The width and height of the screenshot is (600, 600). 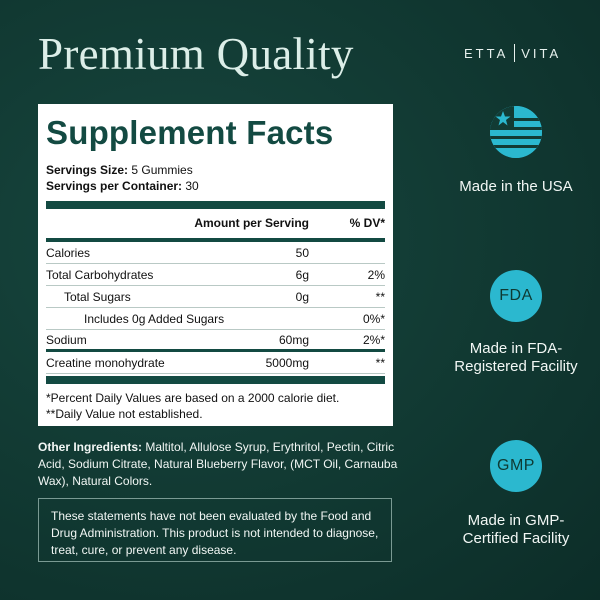 I want to click on divider-medium, so click(x=215, y=240).